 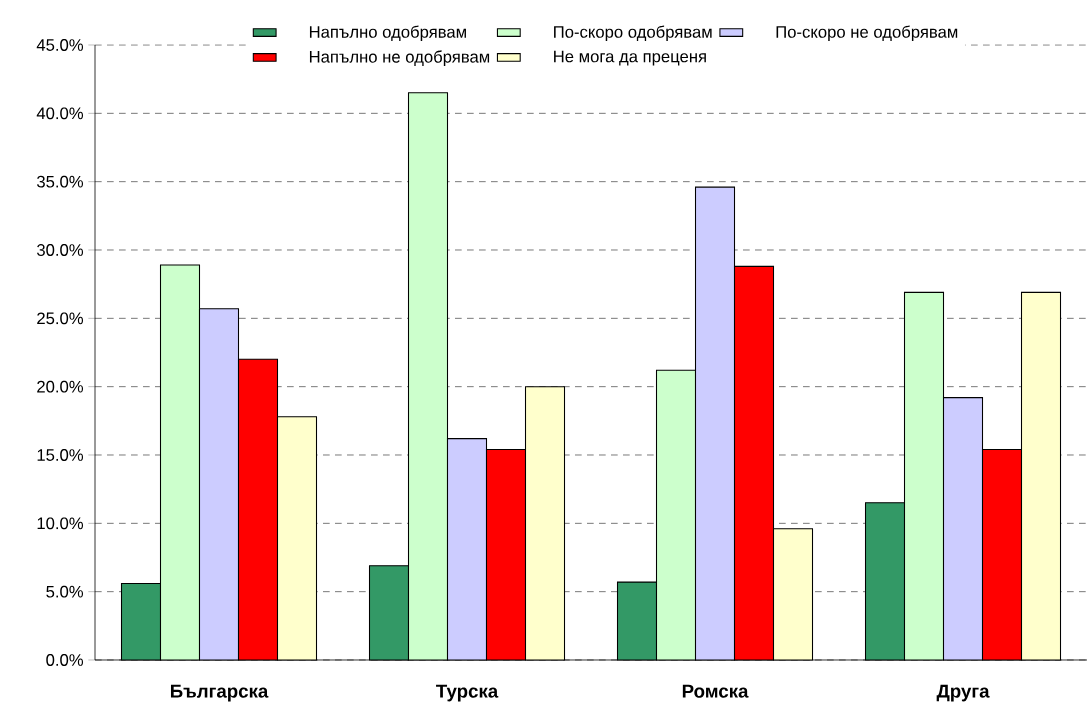 What do you see at coordinates (60, 181) in the screenshot?
I see `y-tick-label: 35.0%` at bounding box center [60, 181].